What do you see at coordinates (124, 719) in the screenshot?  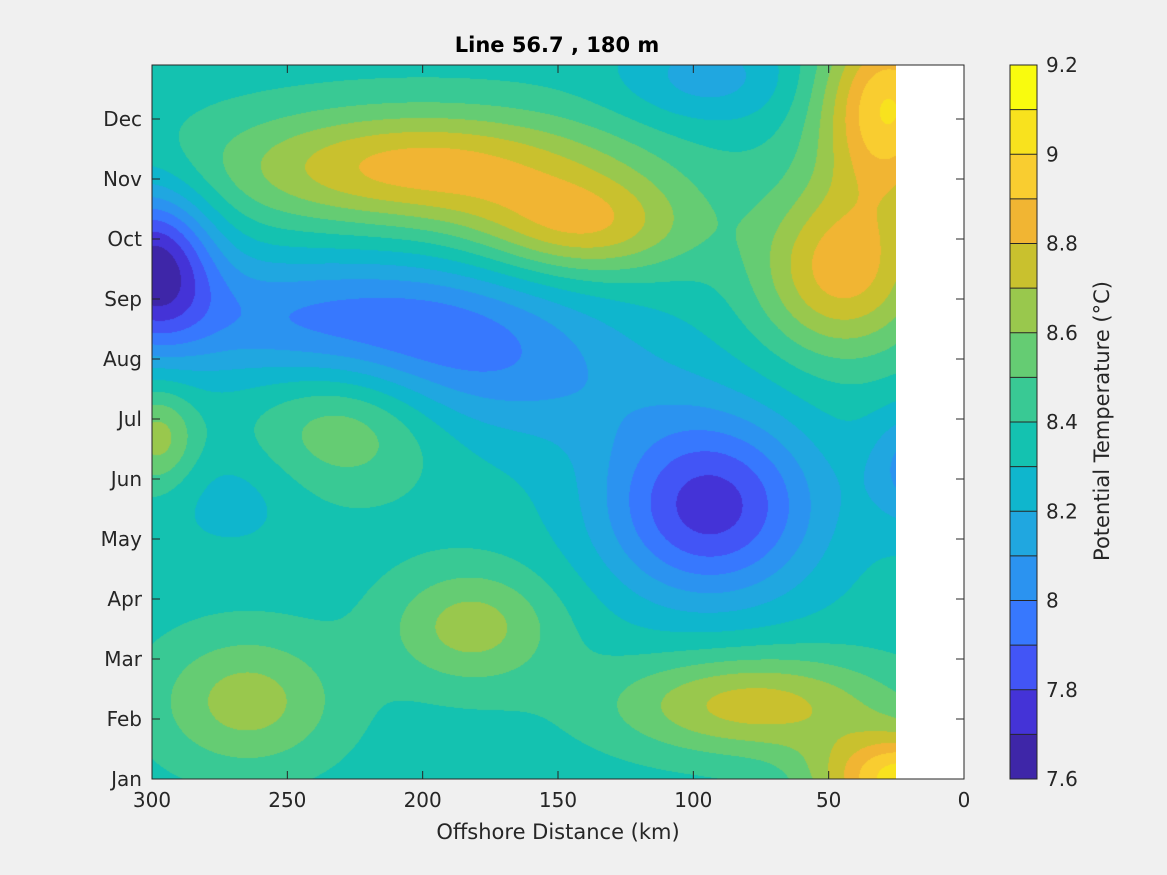 I see `y-tick-label: Feb` at bounding box center [124, 719].